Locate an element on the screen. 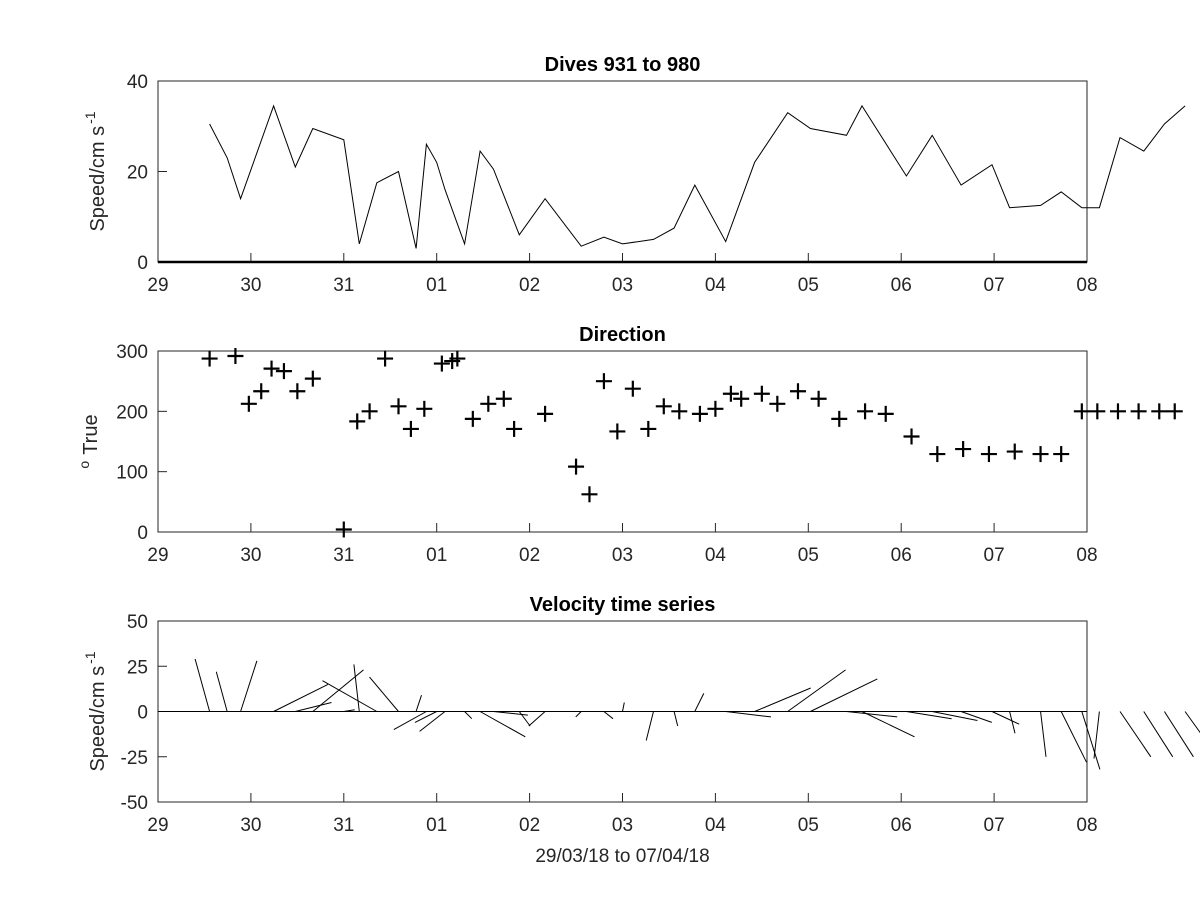 This screenshot has height=900, width=1200. y-axis-label-text: True is located at coordinates (91, 434).